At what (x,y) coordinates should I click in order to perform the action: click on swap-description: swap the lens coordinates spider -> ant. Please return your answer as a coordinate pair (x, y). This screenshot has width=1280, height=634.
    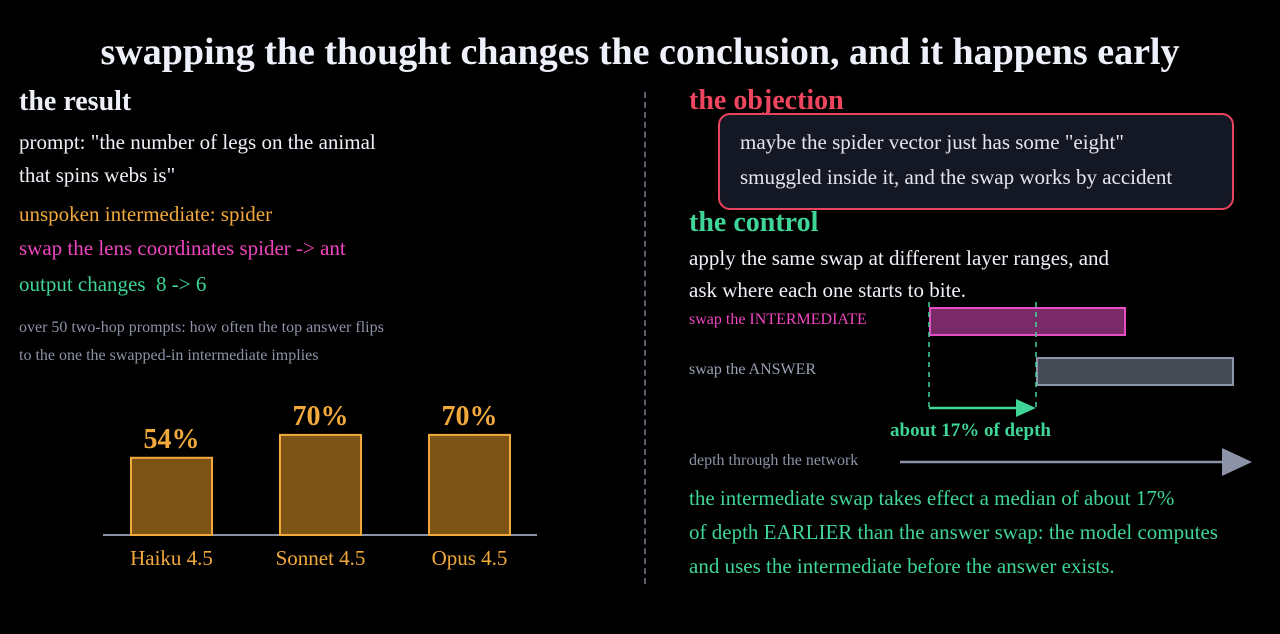
    Looking at the image, I should click on (182, 248).